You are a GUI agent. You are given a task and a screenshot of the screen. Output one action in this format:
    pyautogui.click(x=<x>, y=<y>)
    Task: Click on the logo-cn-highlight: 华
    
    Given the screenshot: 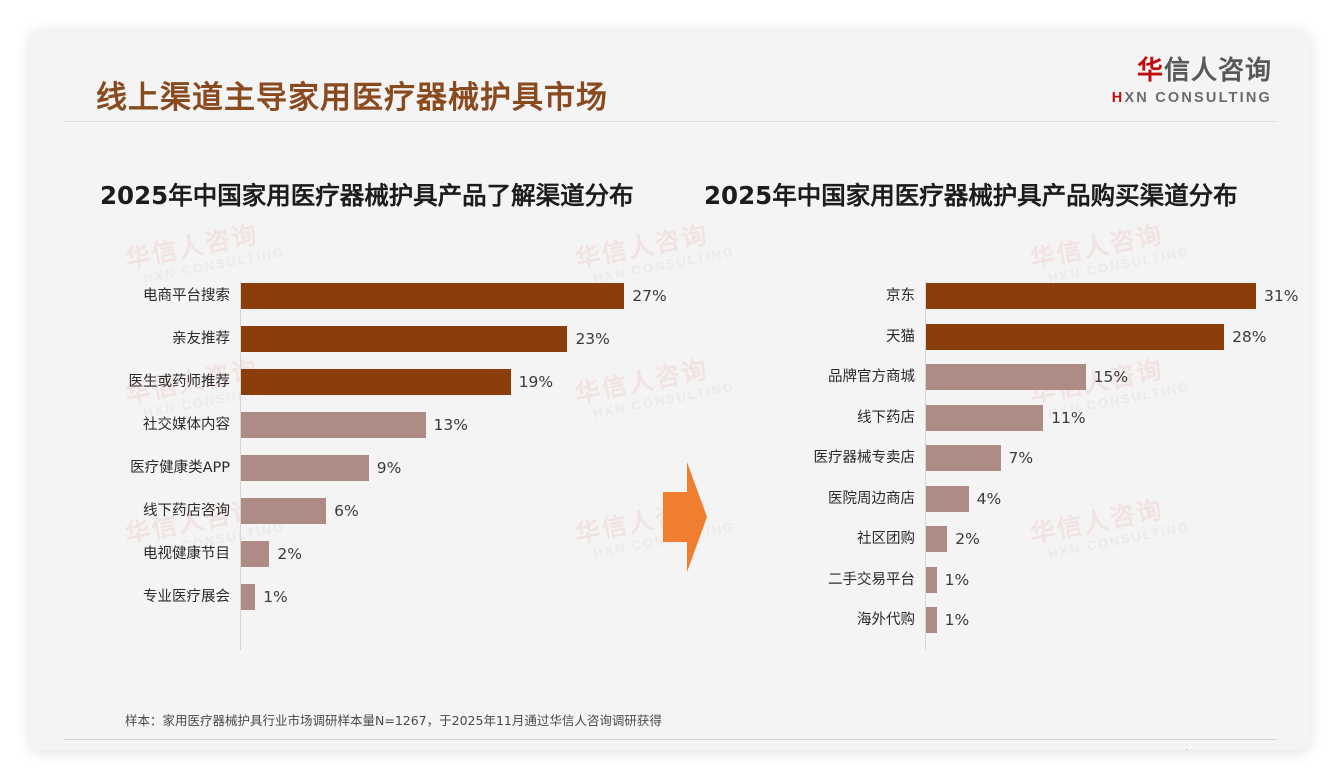 What is the action you would take?
    pyautogui.click(x=1150, y=71)
    